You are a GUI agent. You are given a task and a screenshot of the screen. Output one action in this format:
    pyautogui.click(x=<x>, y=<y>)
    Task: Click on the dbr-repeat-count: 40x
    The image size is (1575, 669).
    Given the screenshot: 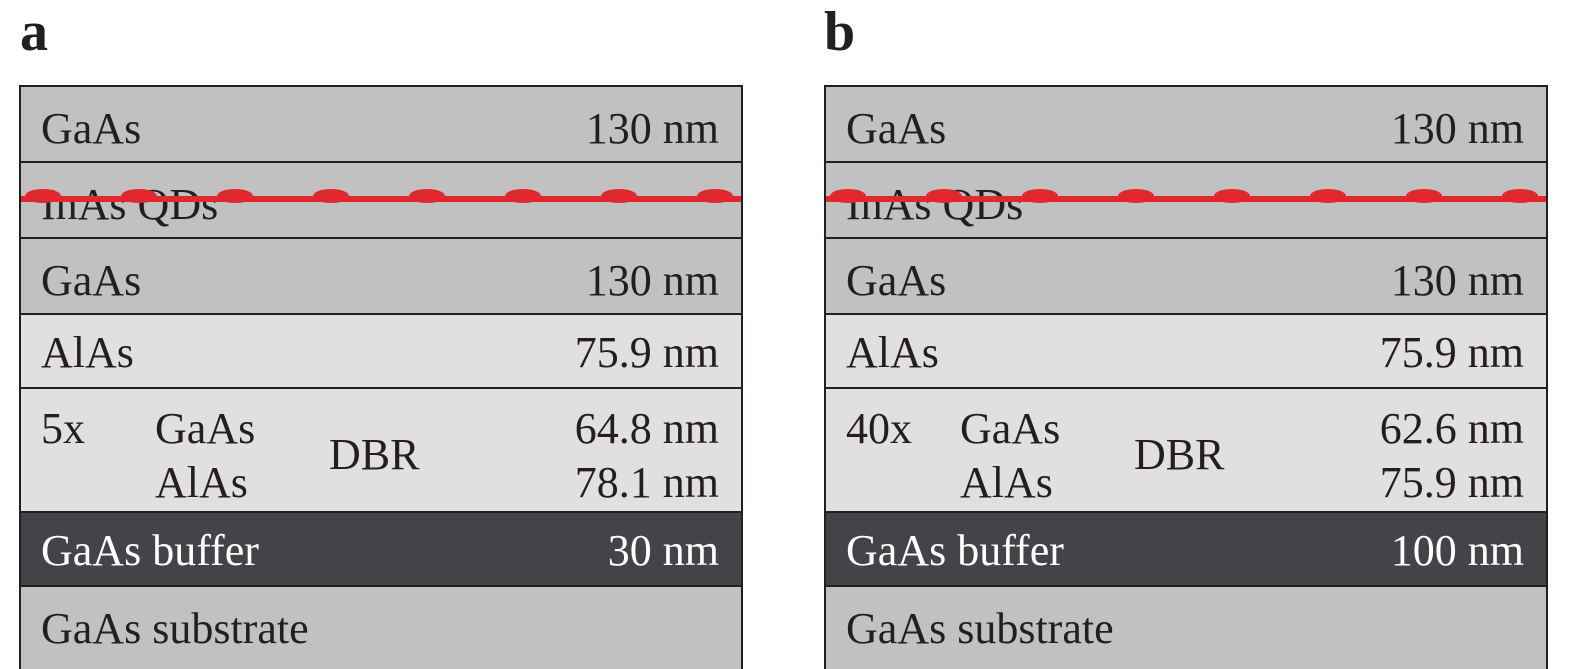 What is the action you would take?
    pyautogui.click(x=879, y=428)
    